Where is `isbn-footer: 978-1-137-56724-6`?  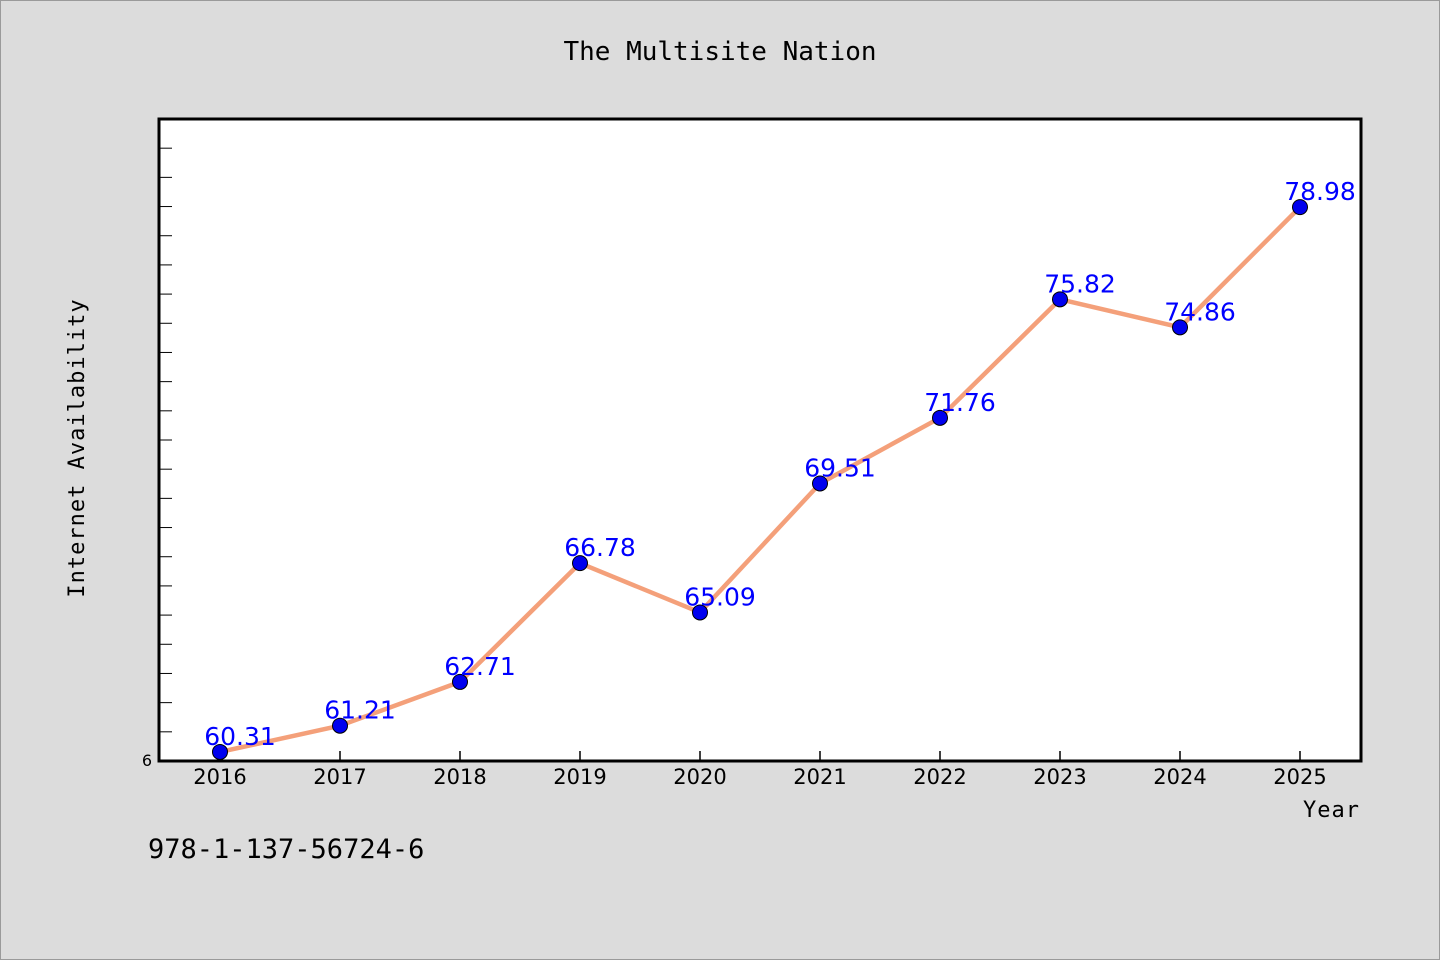 isbn-footer: 978-1-137-56724-6 is located at coordinates (286, 849).